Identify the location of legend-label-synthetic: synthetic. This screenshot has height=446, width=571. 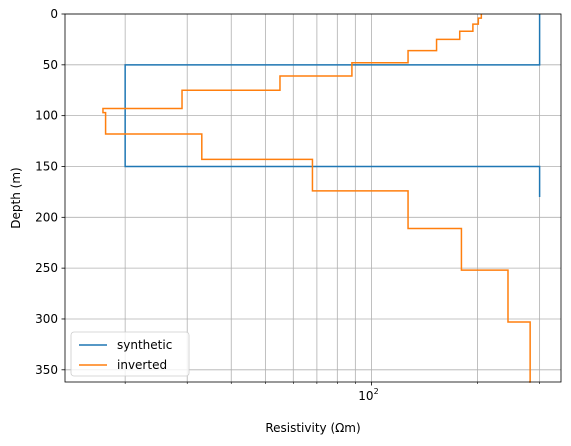
(144, 345).